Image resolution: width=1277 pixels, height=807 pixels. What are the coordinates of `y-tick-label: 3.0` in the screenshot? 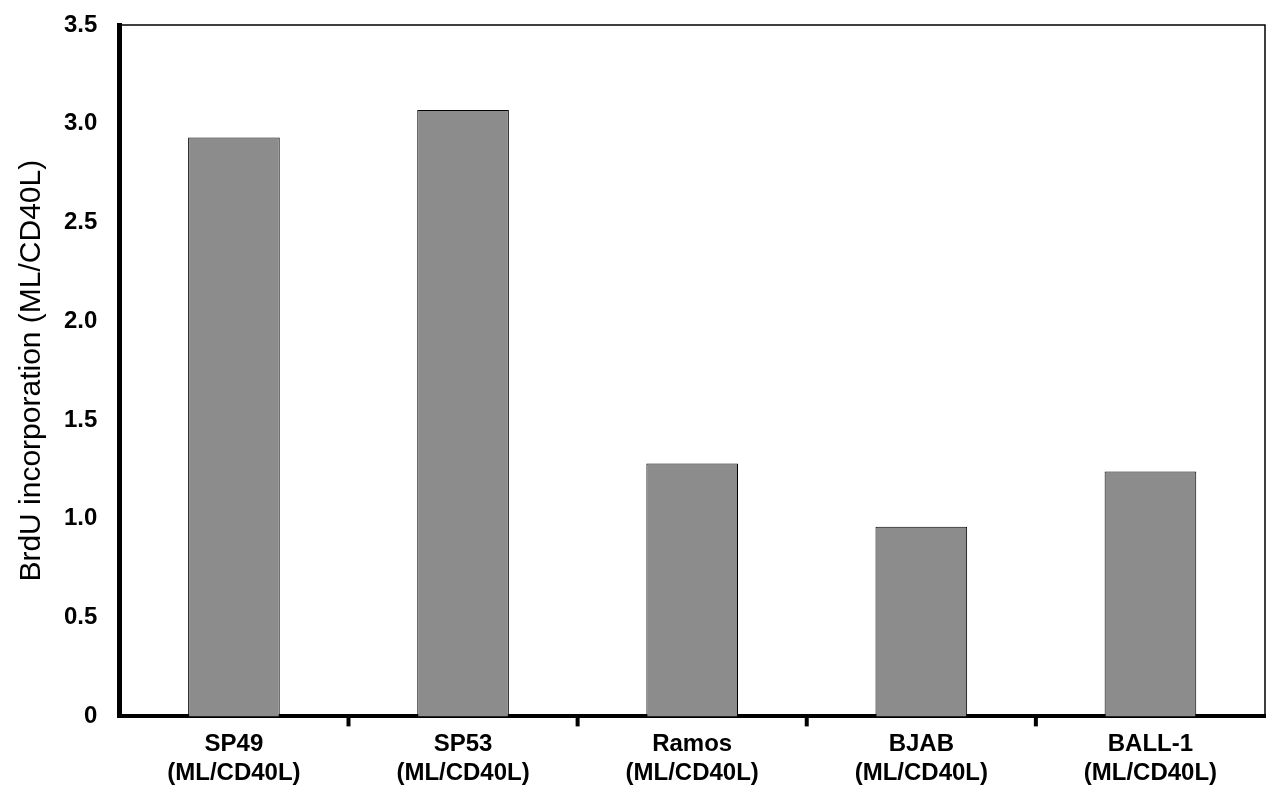 It's located at (80, 122).